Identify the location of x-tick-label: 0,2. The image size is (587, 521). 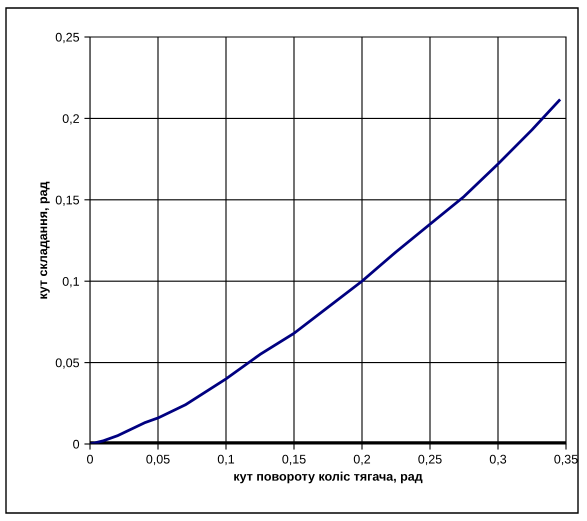
(362, 460).